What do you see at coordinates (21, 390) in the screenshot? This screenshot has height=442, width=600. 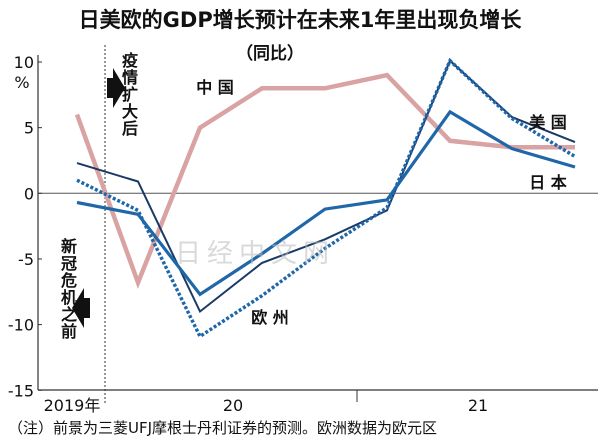 I see `y-tick-label: -15` at bounding box center [21, 390].